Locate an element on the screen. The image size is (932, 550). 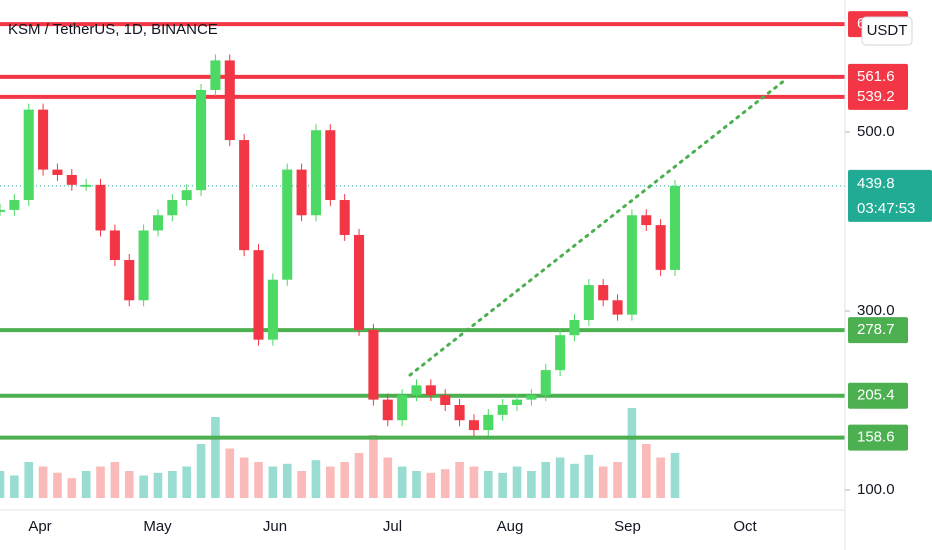
level-label: 539.2 is located at coordinates (876, 96).